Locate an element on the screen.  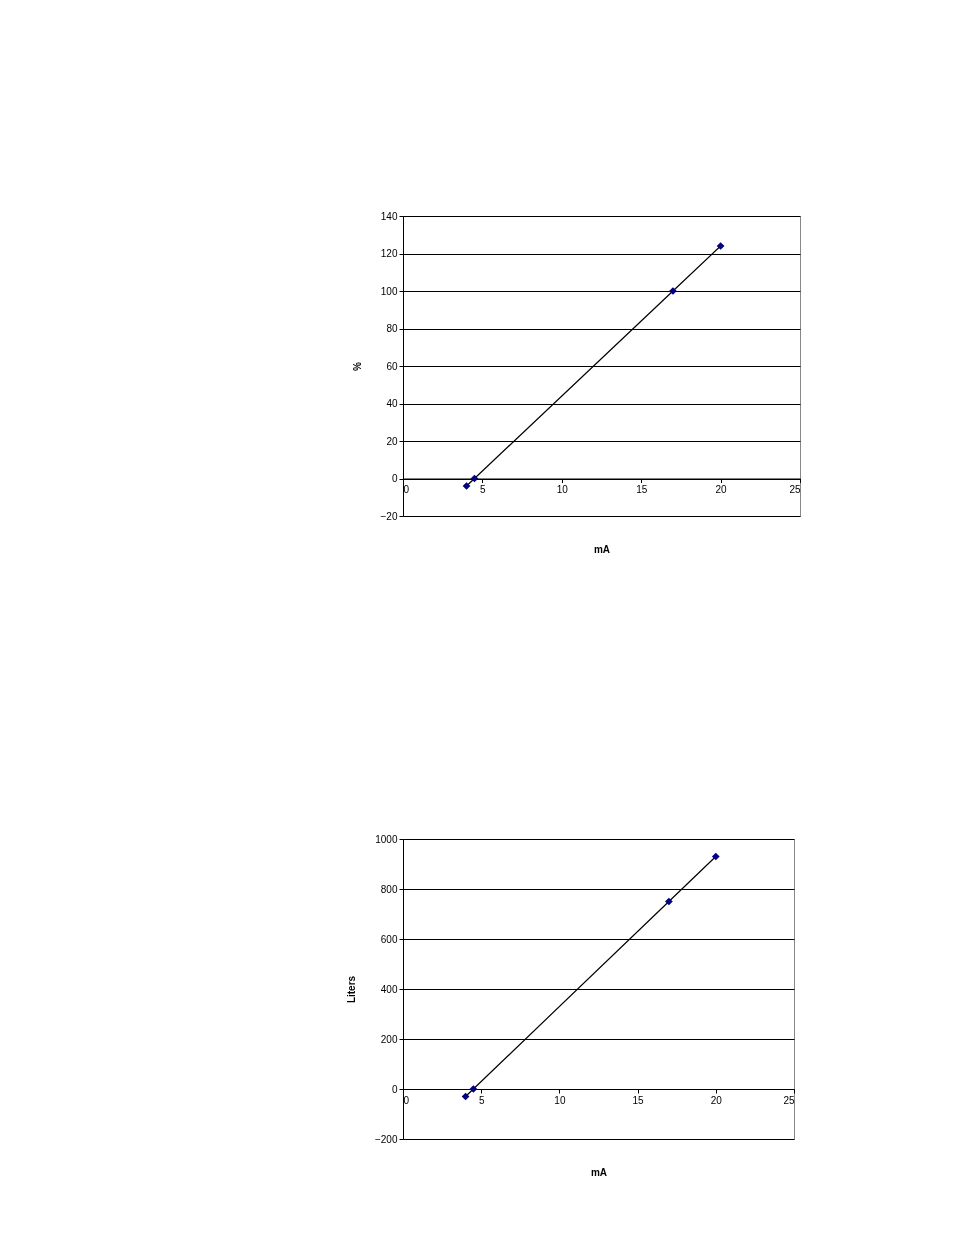
y-tick-label: 140 is located at coordinates (389, 216).